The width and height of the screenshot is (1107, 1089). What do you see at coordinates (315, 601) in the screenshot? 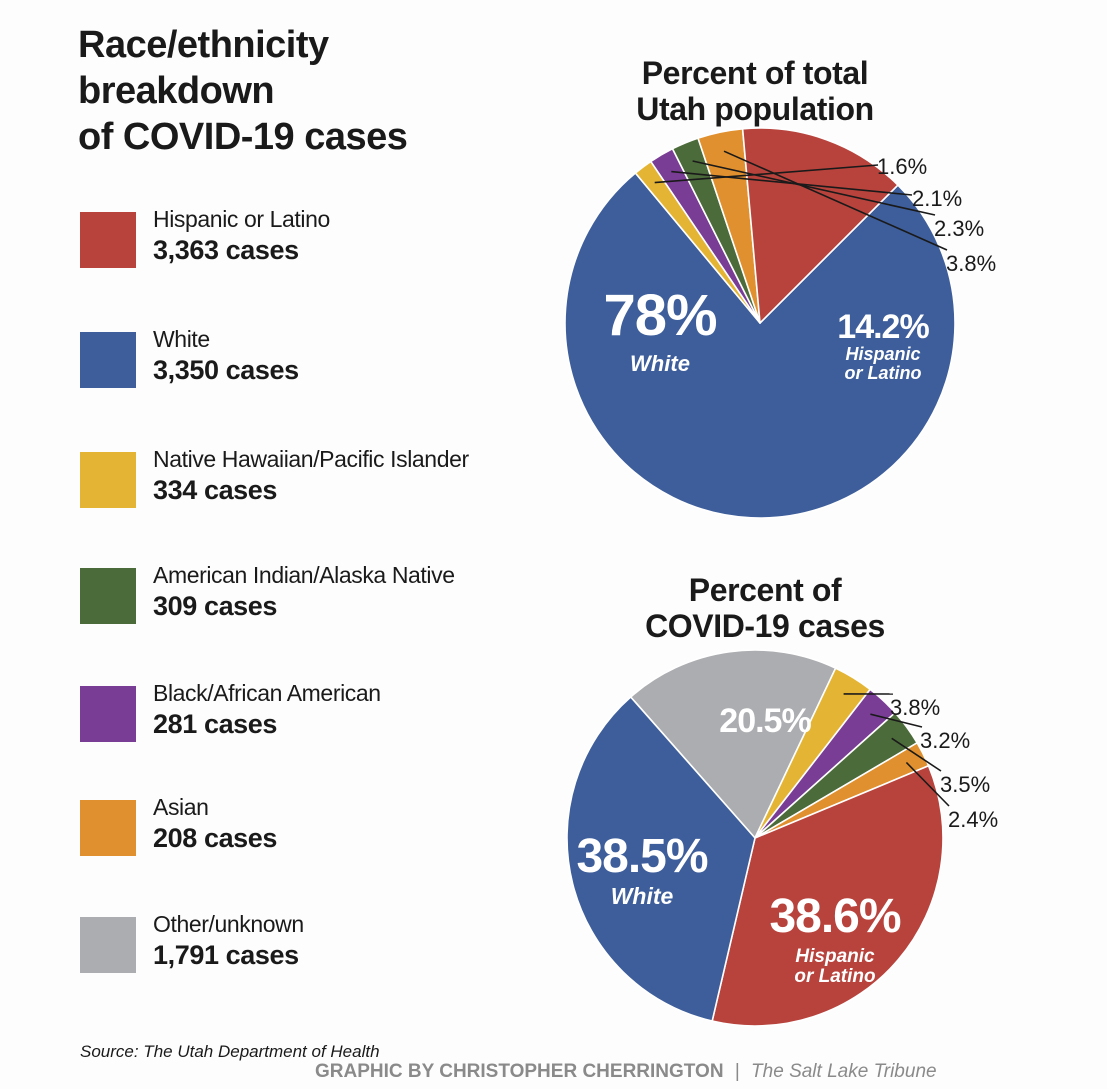
I see `legend-item-american-indian: American Indian/Alaska Native 309 cases` at bounding box center [315, 601].